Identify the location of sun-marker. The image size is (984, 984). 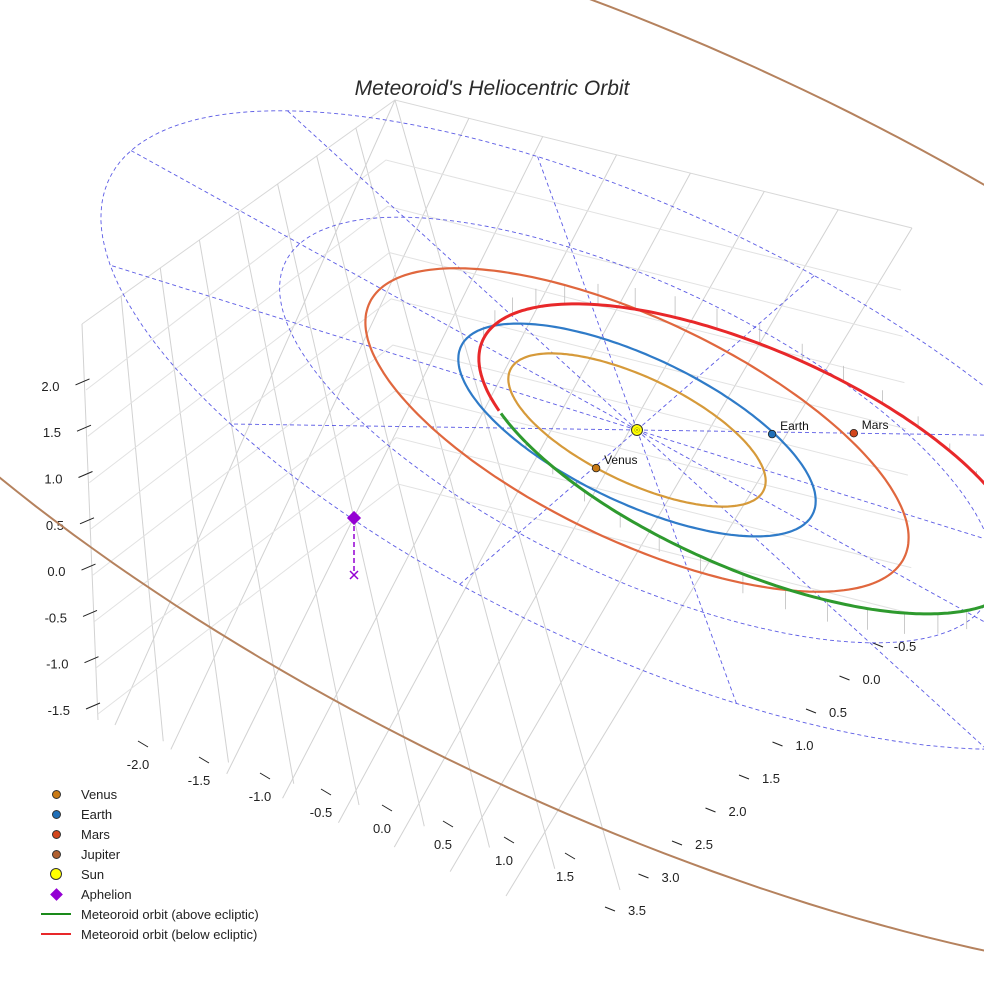
(637, 430).